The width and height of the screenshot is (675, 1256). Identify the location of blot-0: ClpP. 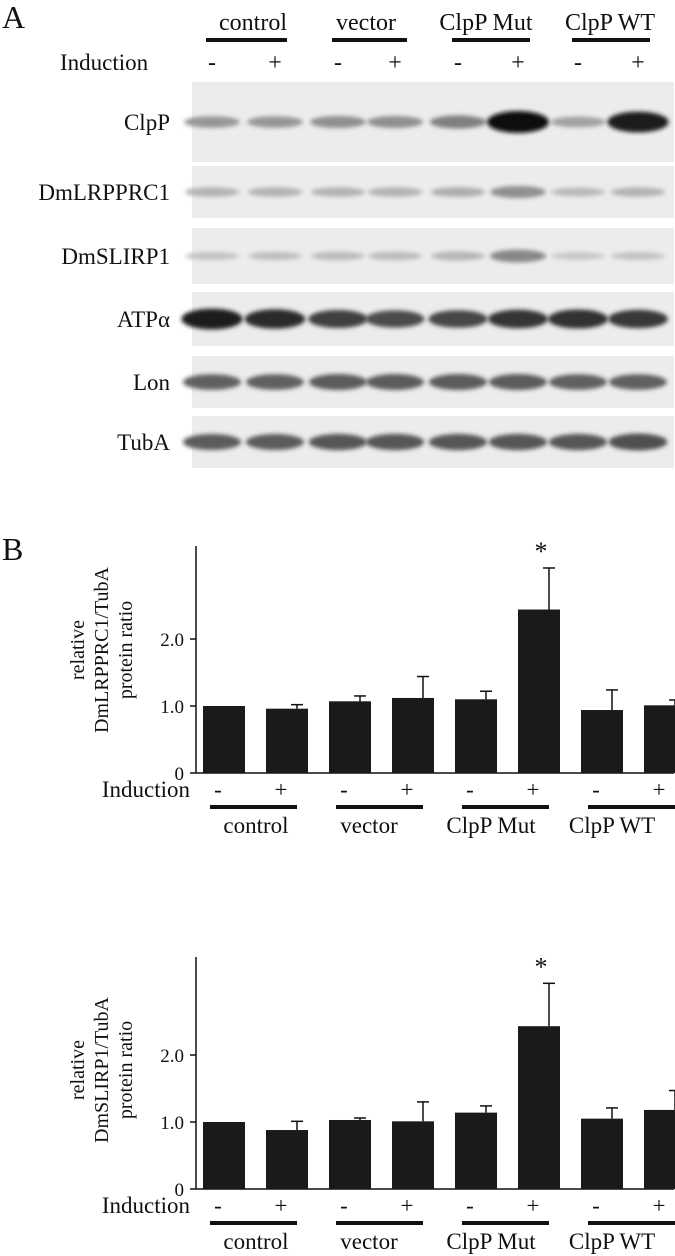
(399, 122).